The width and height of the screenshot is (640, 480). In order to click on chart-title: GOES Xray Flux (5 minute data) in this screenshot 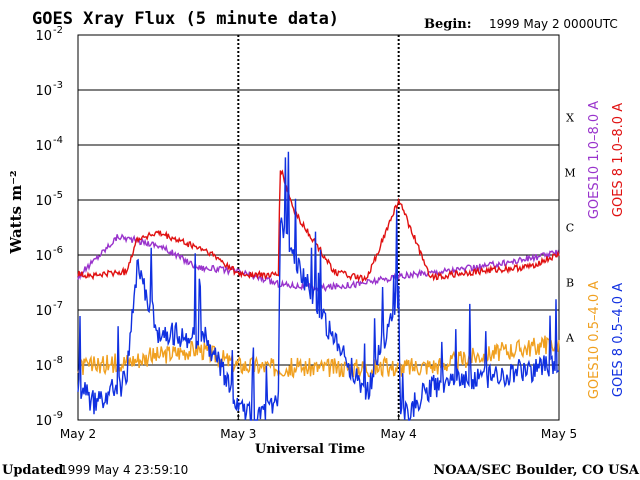, I will do `click(185, 19)`.